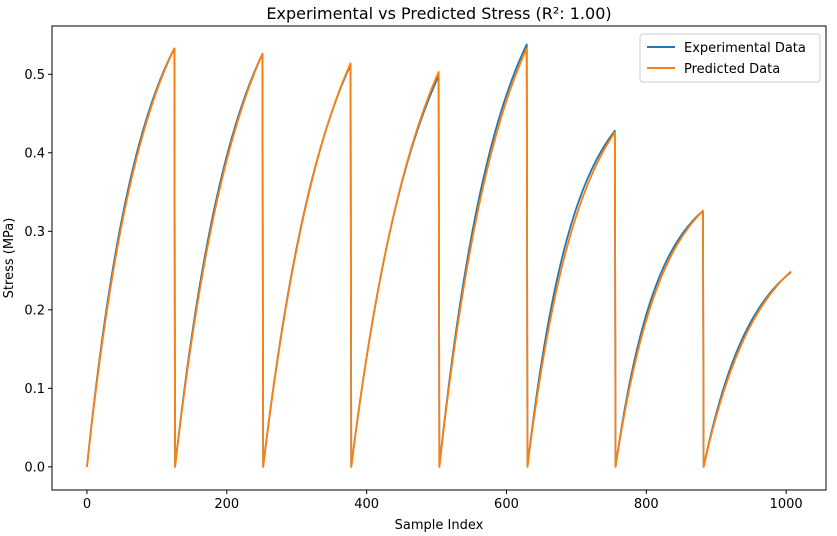 The width and height of the screenshot is (837, 536). Describe the element at coordinates (786, 504) in the screenshot. I see `x-tick-label: 1000` at that location.